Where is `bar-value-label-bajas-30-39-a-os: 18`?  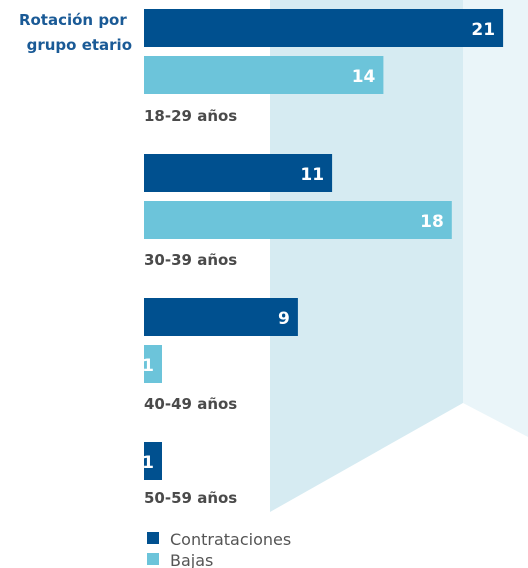
bar-value-label-bajas-30-39-a-os: 18 is located at coordinates (432, 222).